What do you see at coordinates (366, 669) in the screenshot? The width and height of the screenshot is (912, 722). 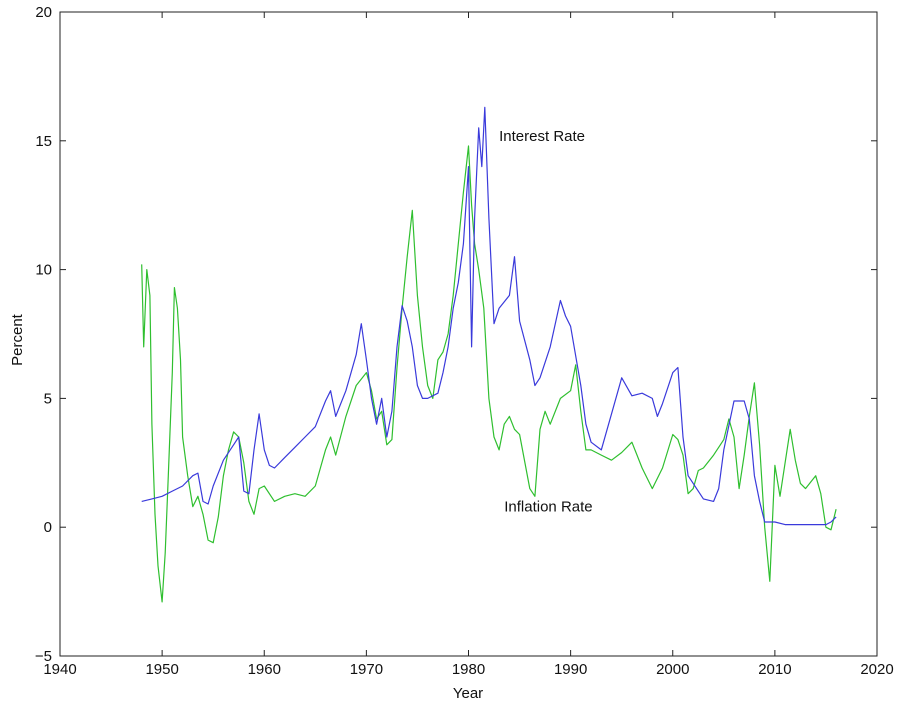 I see `x-tick-label: 1970` at bounding box center [366, 669].